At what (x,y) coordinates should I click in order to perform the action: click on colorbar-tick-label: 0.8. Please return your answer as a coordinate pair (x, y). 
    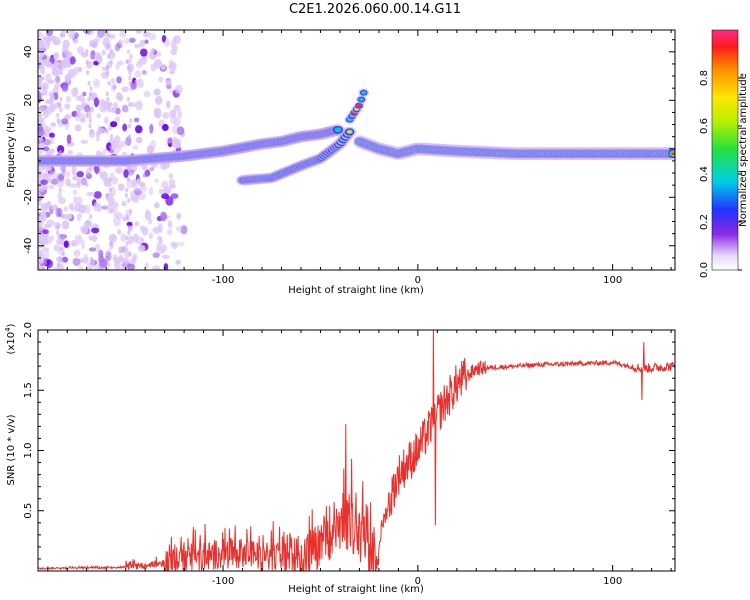
    Looking at the image, I should click on (704, 78).